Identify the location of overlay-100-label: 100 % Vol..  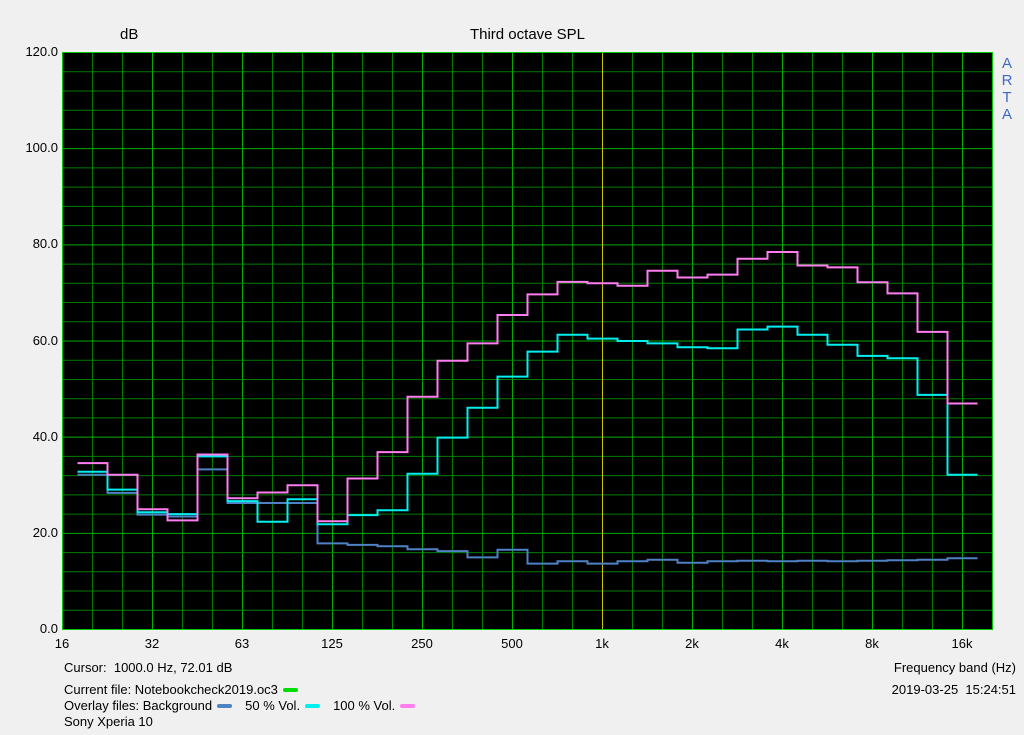
(364, 705).